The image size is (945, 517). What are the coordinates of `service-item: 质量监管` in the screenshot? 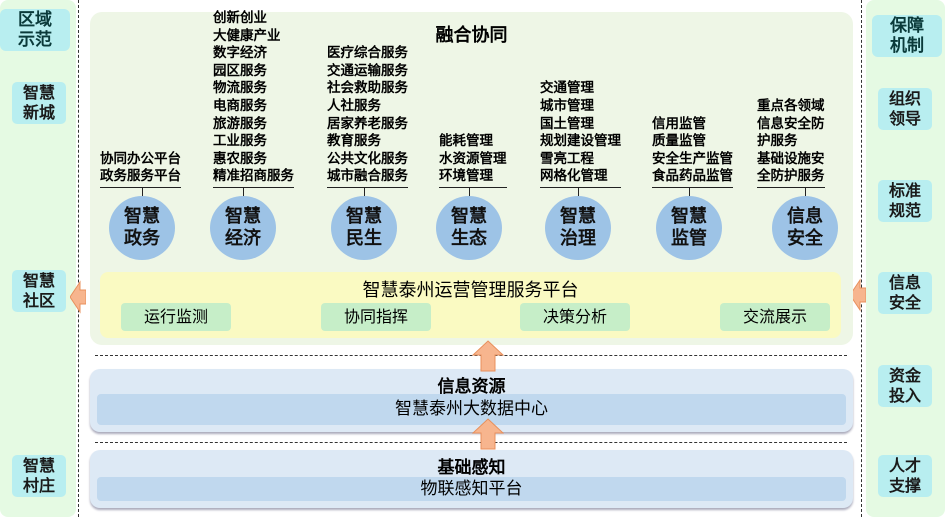 It's located at (679, 141).